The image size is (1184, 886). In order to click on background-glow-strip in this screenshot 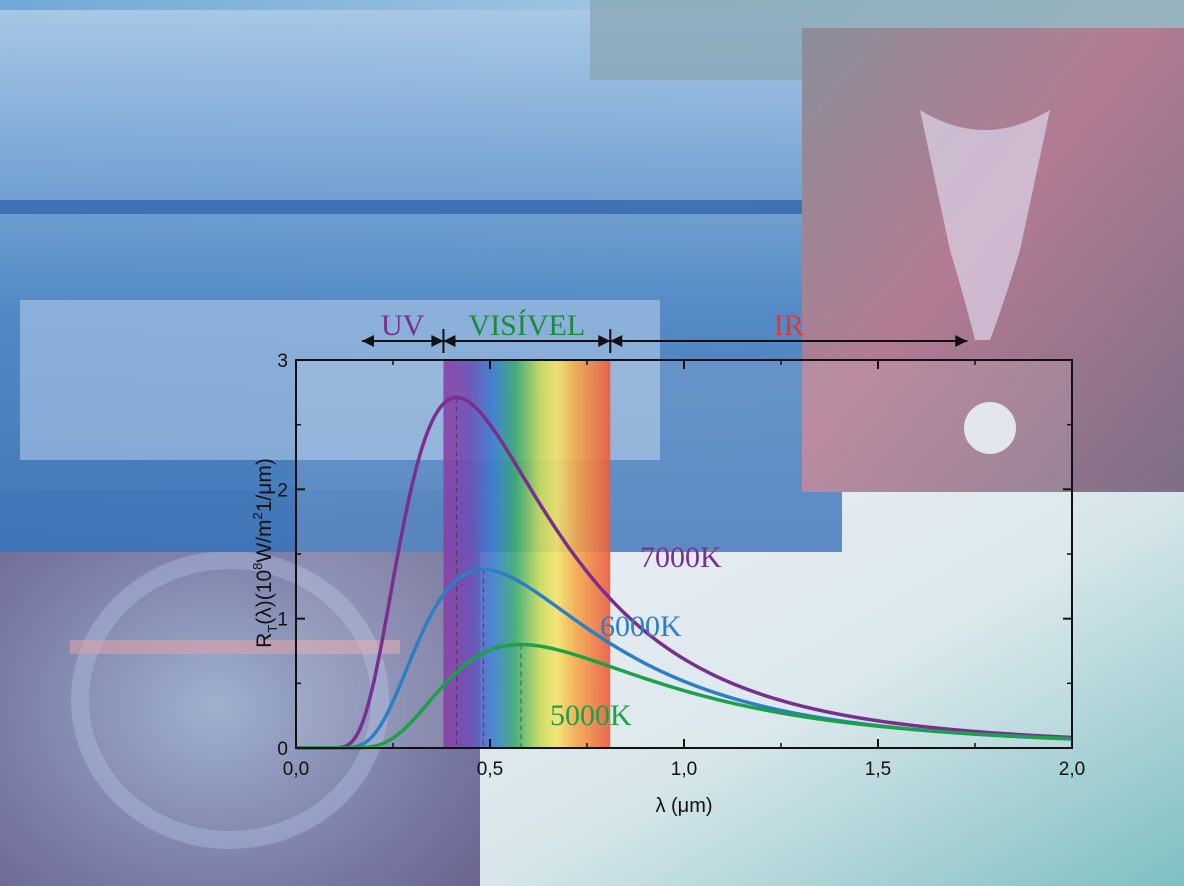, I will do `click(235, 647)`.